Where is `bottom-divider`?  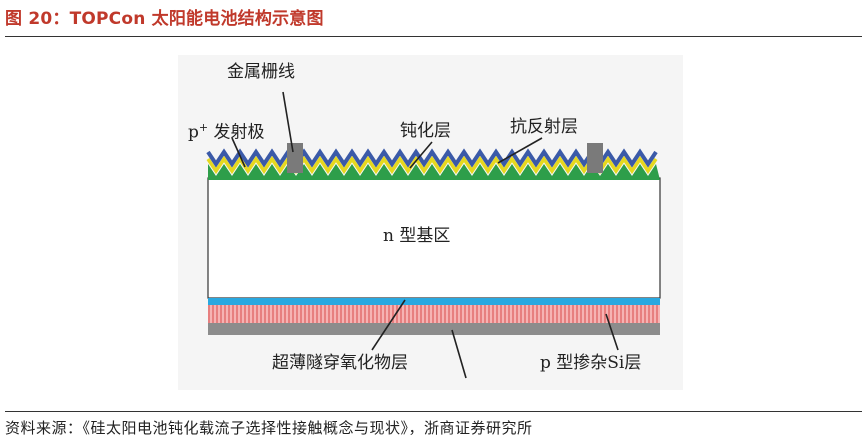
bottom-divider is located at coordinates (433, 411).